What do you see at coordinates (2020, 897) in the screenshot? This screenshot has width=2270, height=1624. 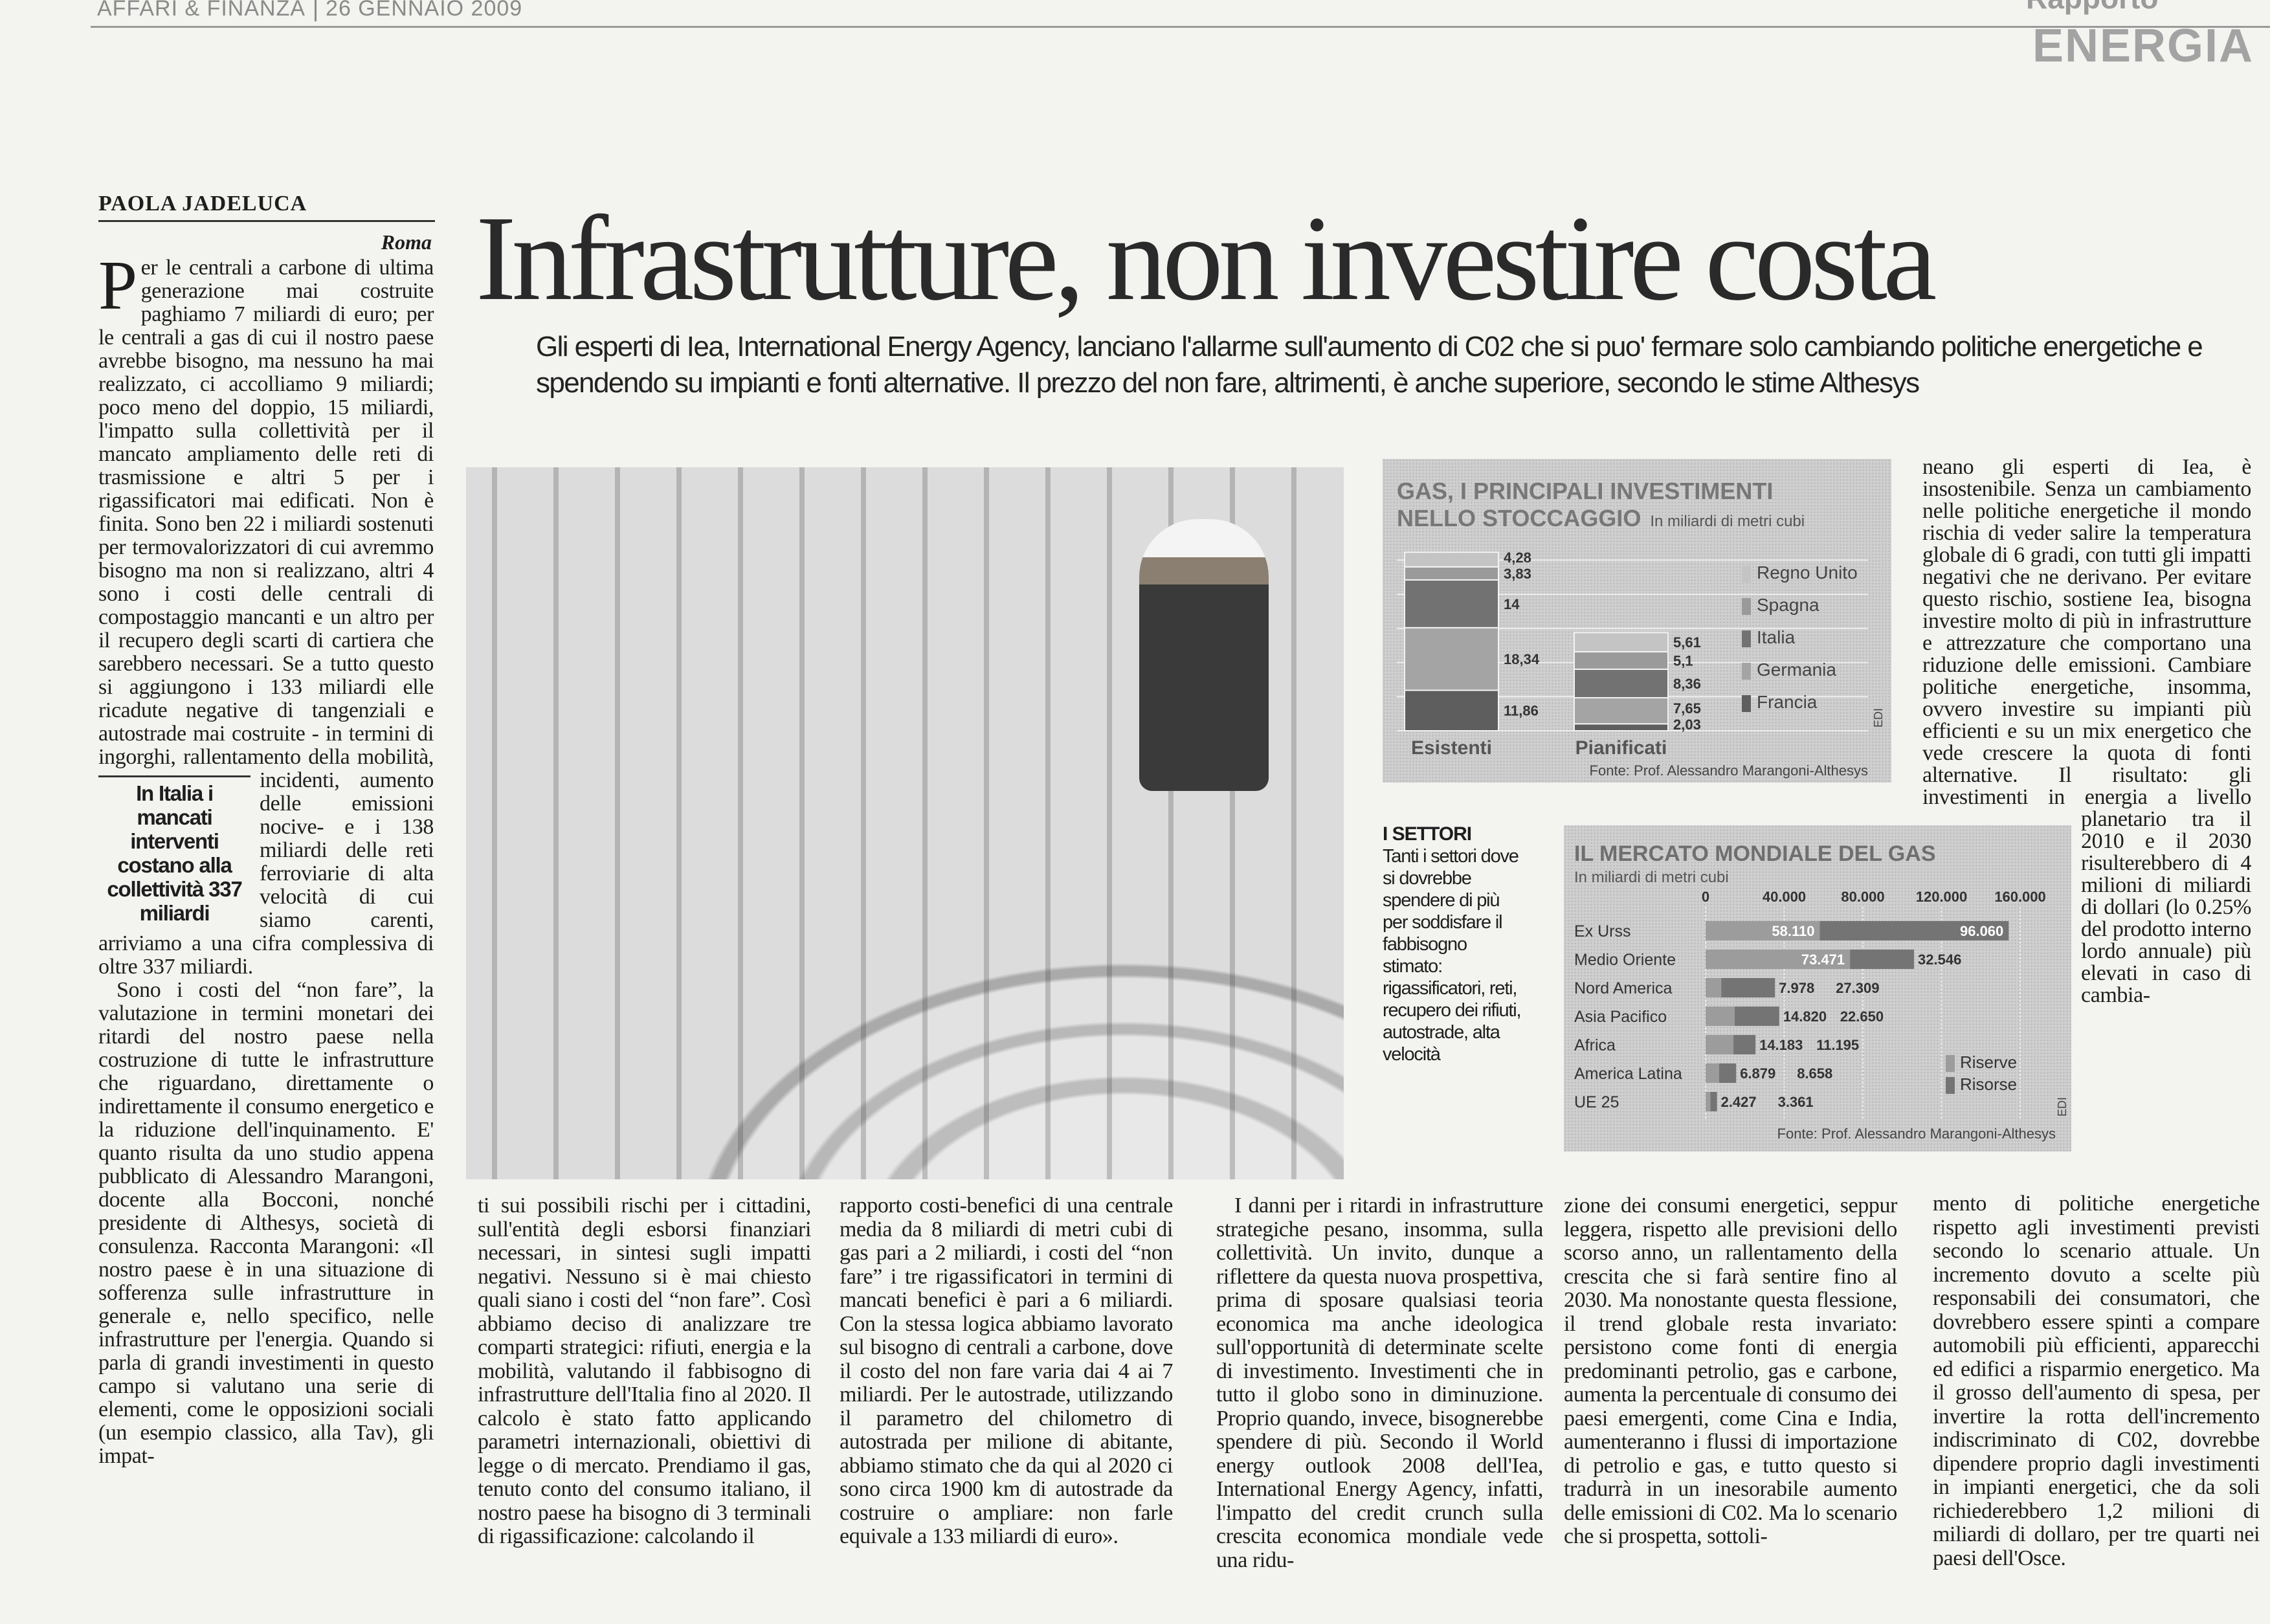 I see `x-tick-label: 160.000` at bounding box center [2020, 897].